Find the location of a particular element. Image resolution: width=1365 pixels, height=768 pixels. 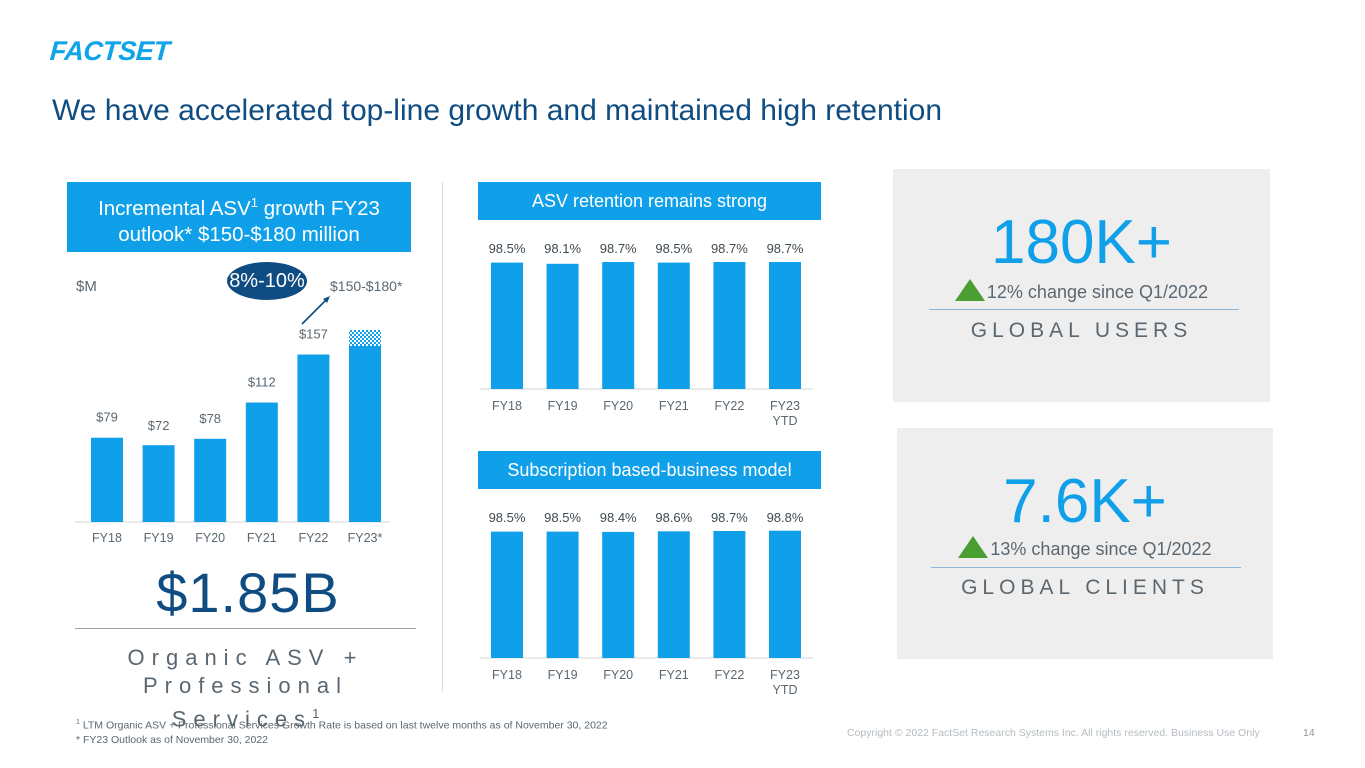

global-clients-change: 13% change since Q1/2022 is located at coordinates (1085, 548).